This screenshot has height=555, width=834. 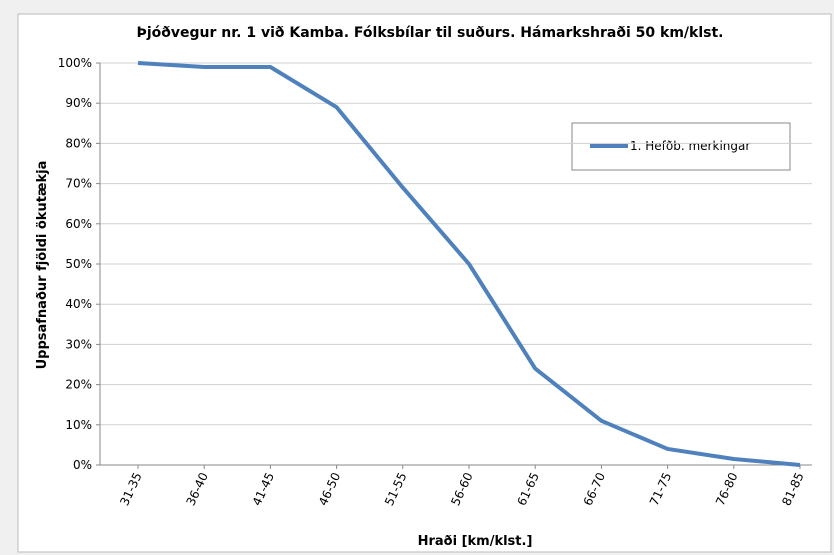 What do you see at coordinates (82, 465) in the screenshot?
I see `y-tick-label: 0%` at bounding box center [82, 465].